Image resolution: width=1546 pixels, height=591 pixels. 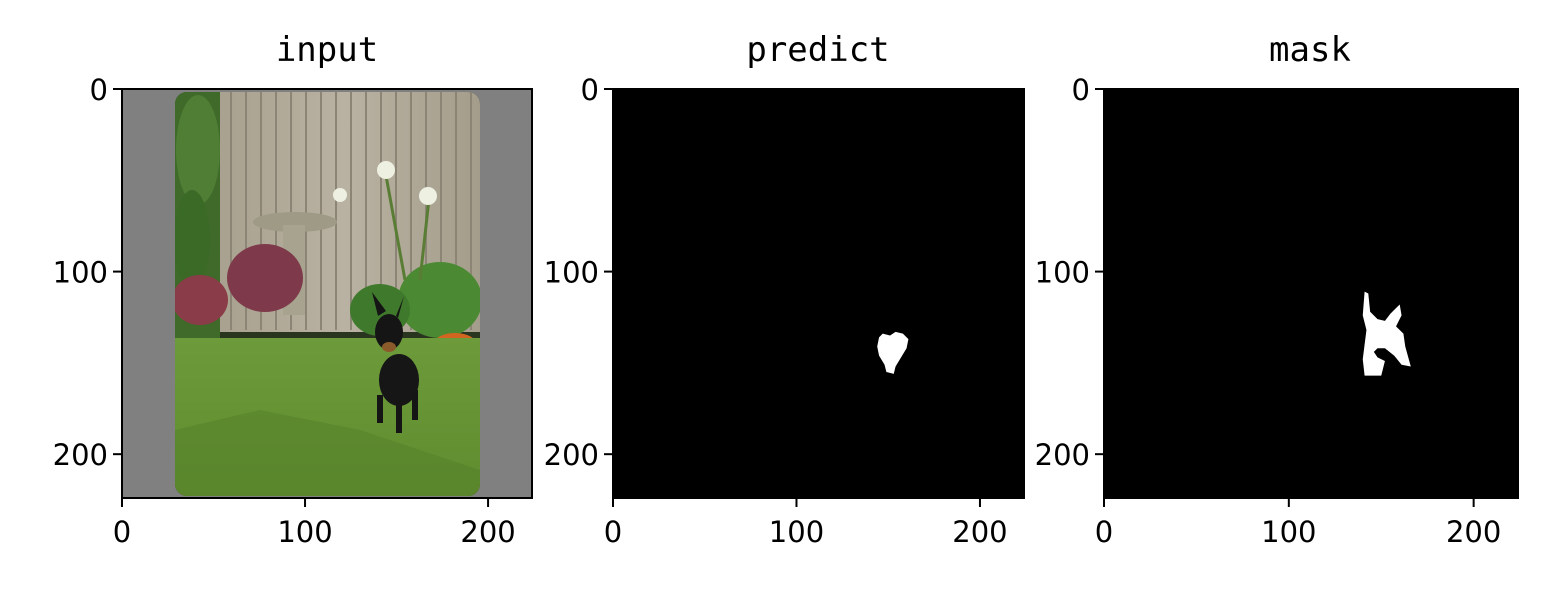 I want to click on panel-title-mask: mask, so click(x=1310, y=50).